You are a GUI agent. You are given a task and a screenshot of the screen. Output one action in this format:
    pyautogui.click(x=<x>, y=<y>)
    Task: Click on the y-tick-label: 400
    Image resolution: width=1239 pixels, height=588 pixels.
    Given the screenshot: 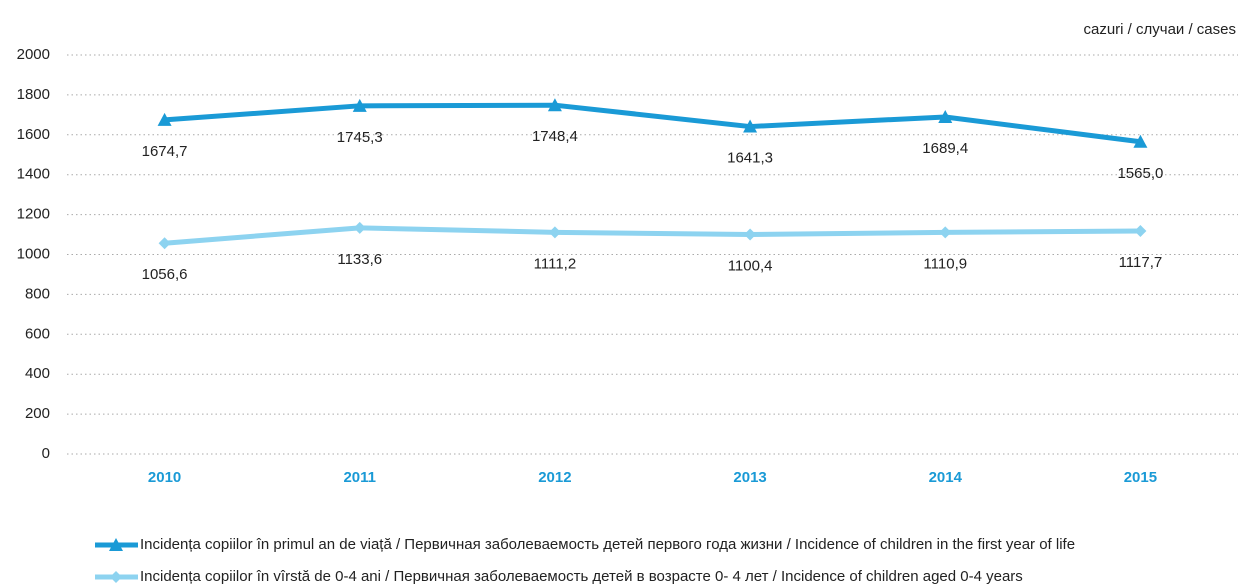 What is the action you would take?
    pyautogui.click(x=37, y=373)
    